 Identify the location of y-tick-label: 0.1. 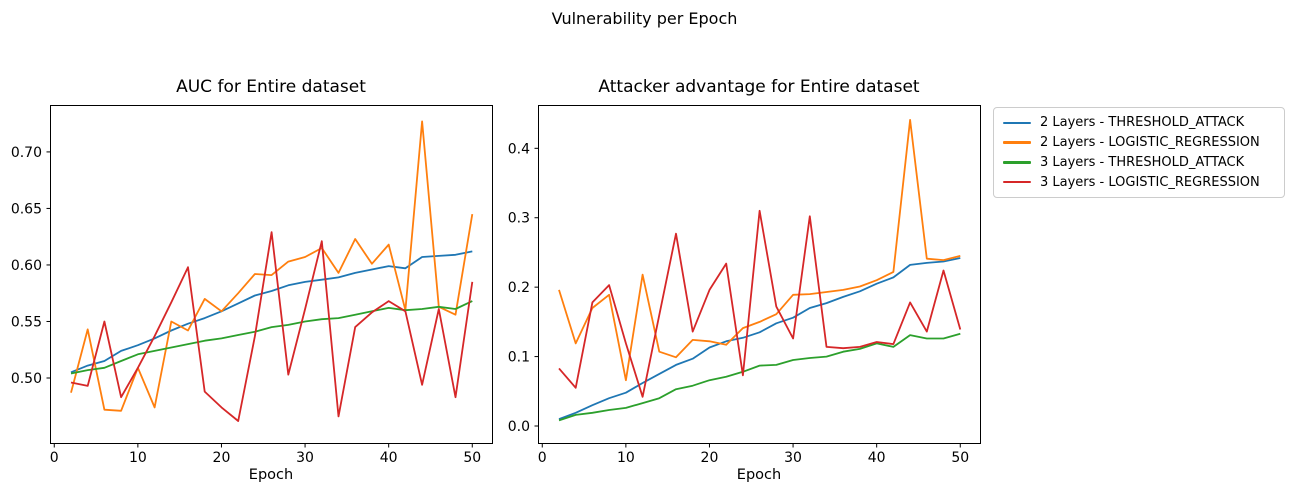
(519, 358).